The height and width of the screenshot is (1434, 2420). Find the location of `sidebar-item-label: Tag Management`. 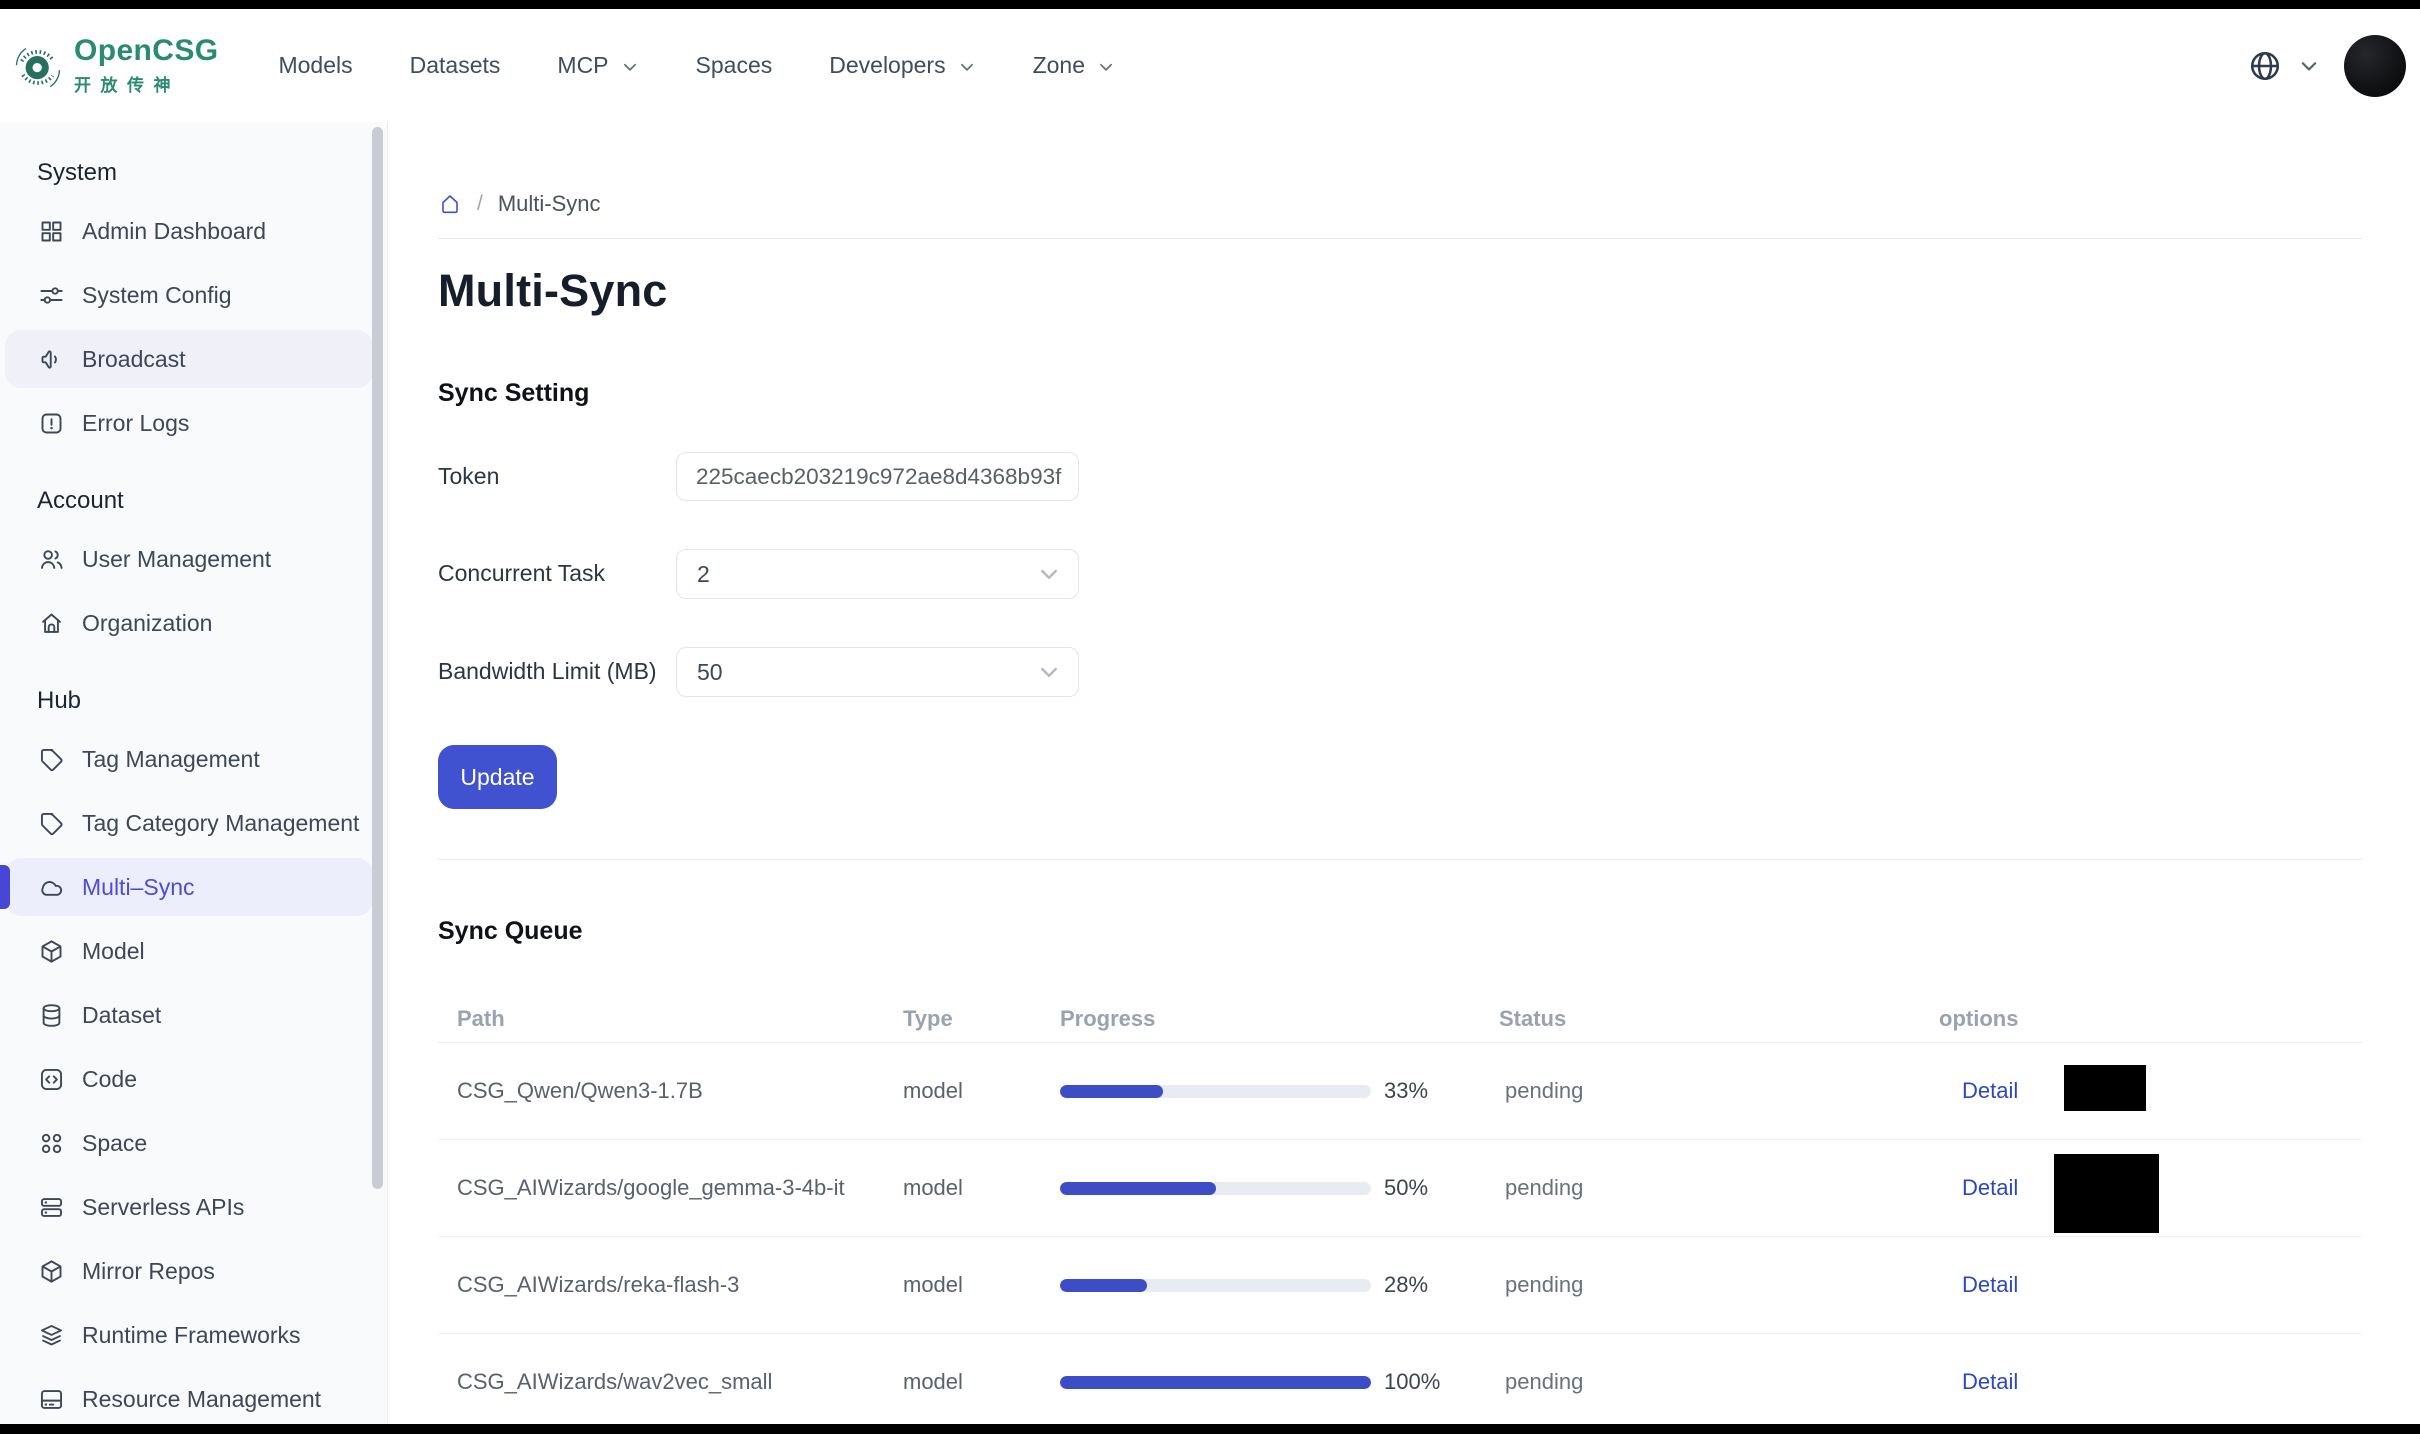

sidebar-item-label: Tag Management is located at coordinates (171, 758).